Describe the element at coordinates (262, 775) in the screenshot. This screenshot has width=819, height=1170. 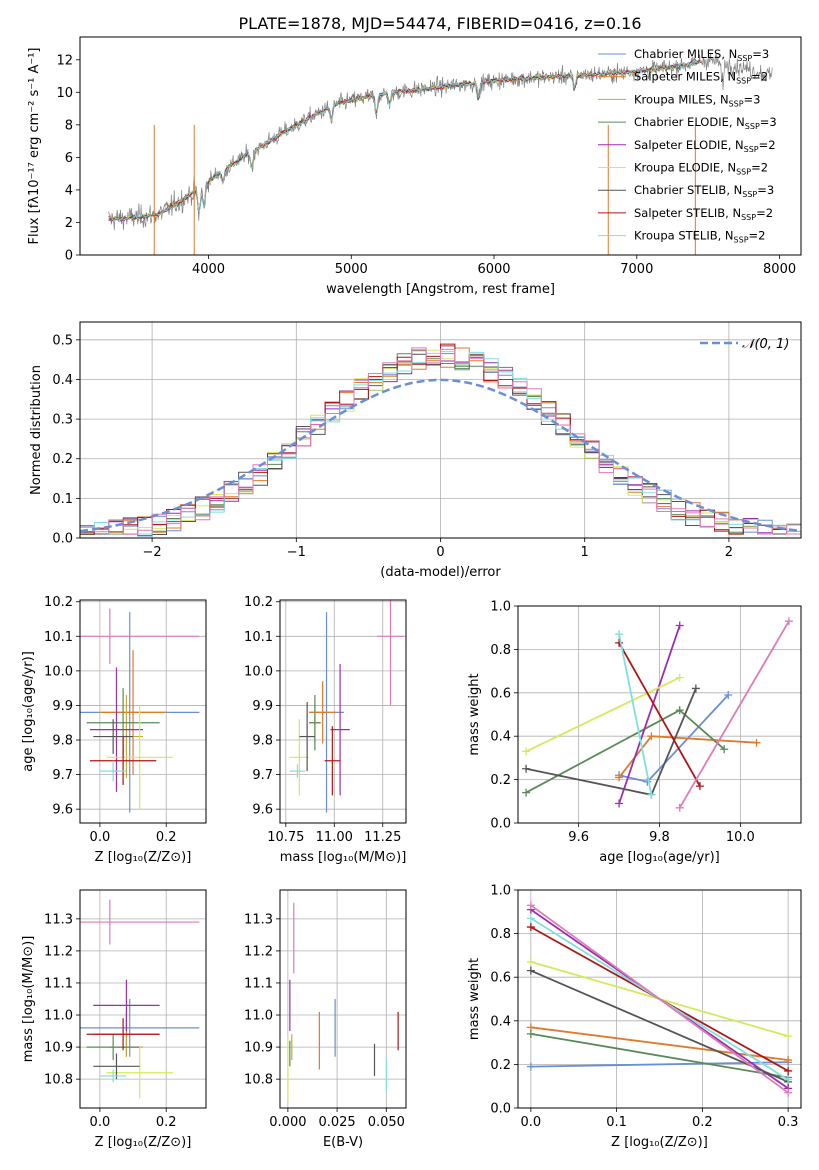
I see `y-tick-label: 9.7` at that location.